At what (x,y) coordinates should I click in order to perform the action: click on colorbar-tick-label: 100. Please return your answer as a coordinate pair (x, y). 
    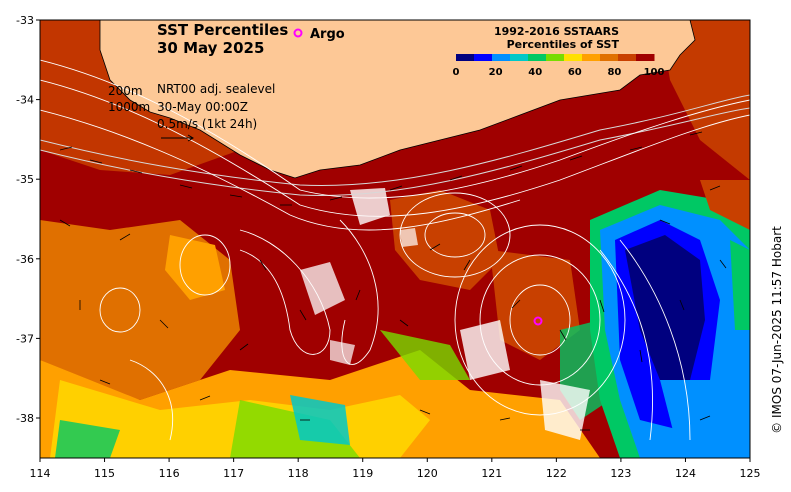
    Looking at the image, I should click on (654, 72).